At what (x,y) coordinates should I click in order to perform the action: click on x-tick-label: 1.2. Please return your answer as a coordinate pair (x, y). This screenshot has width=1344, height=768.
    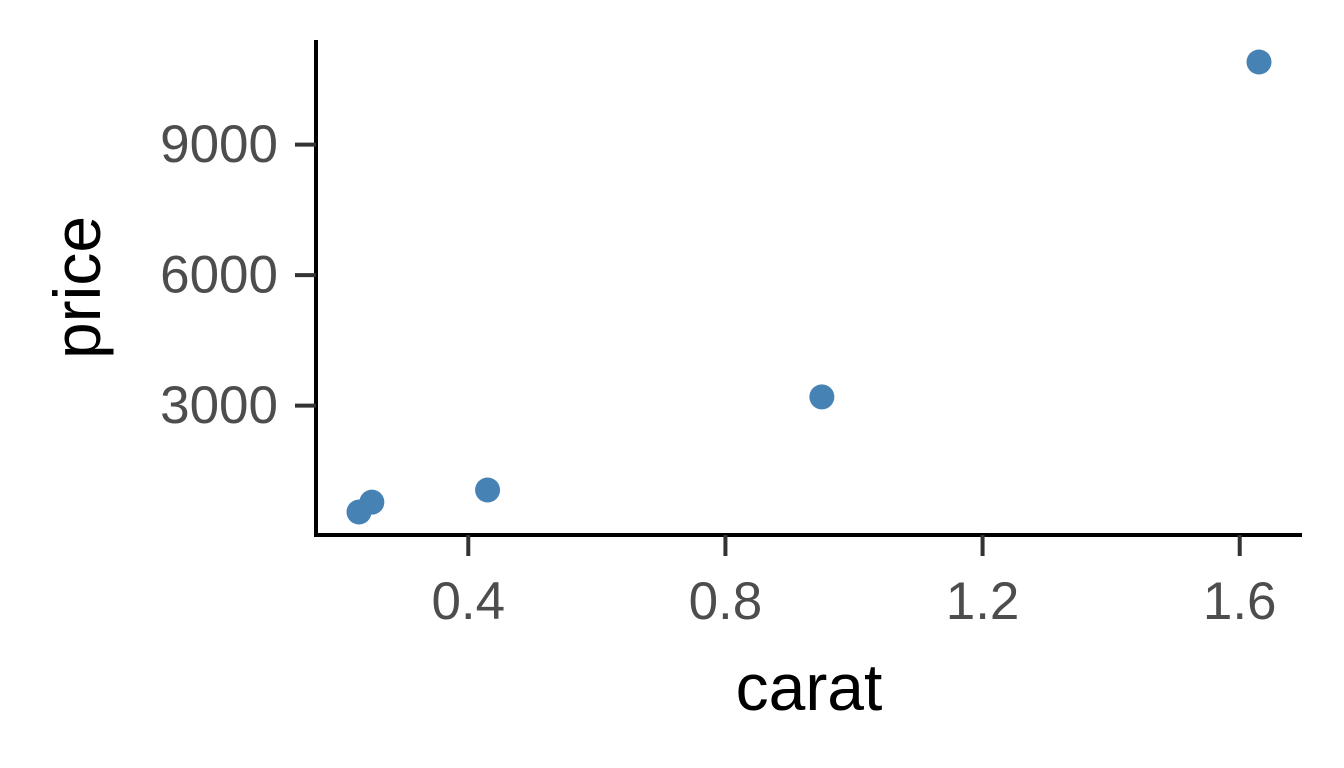
    Looking at the image, I should click on (983, 601).